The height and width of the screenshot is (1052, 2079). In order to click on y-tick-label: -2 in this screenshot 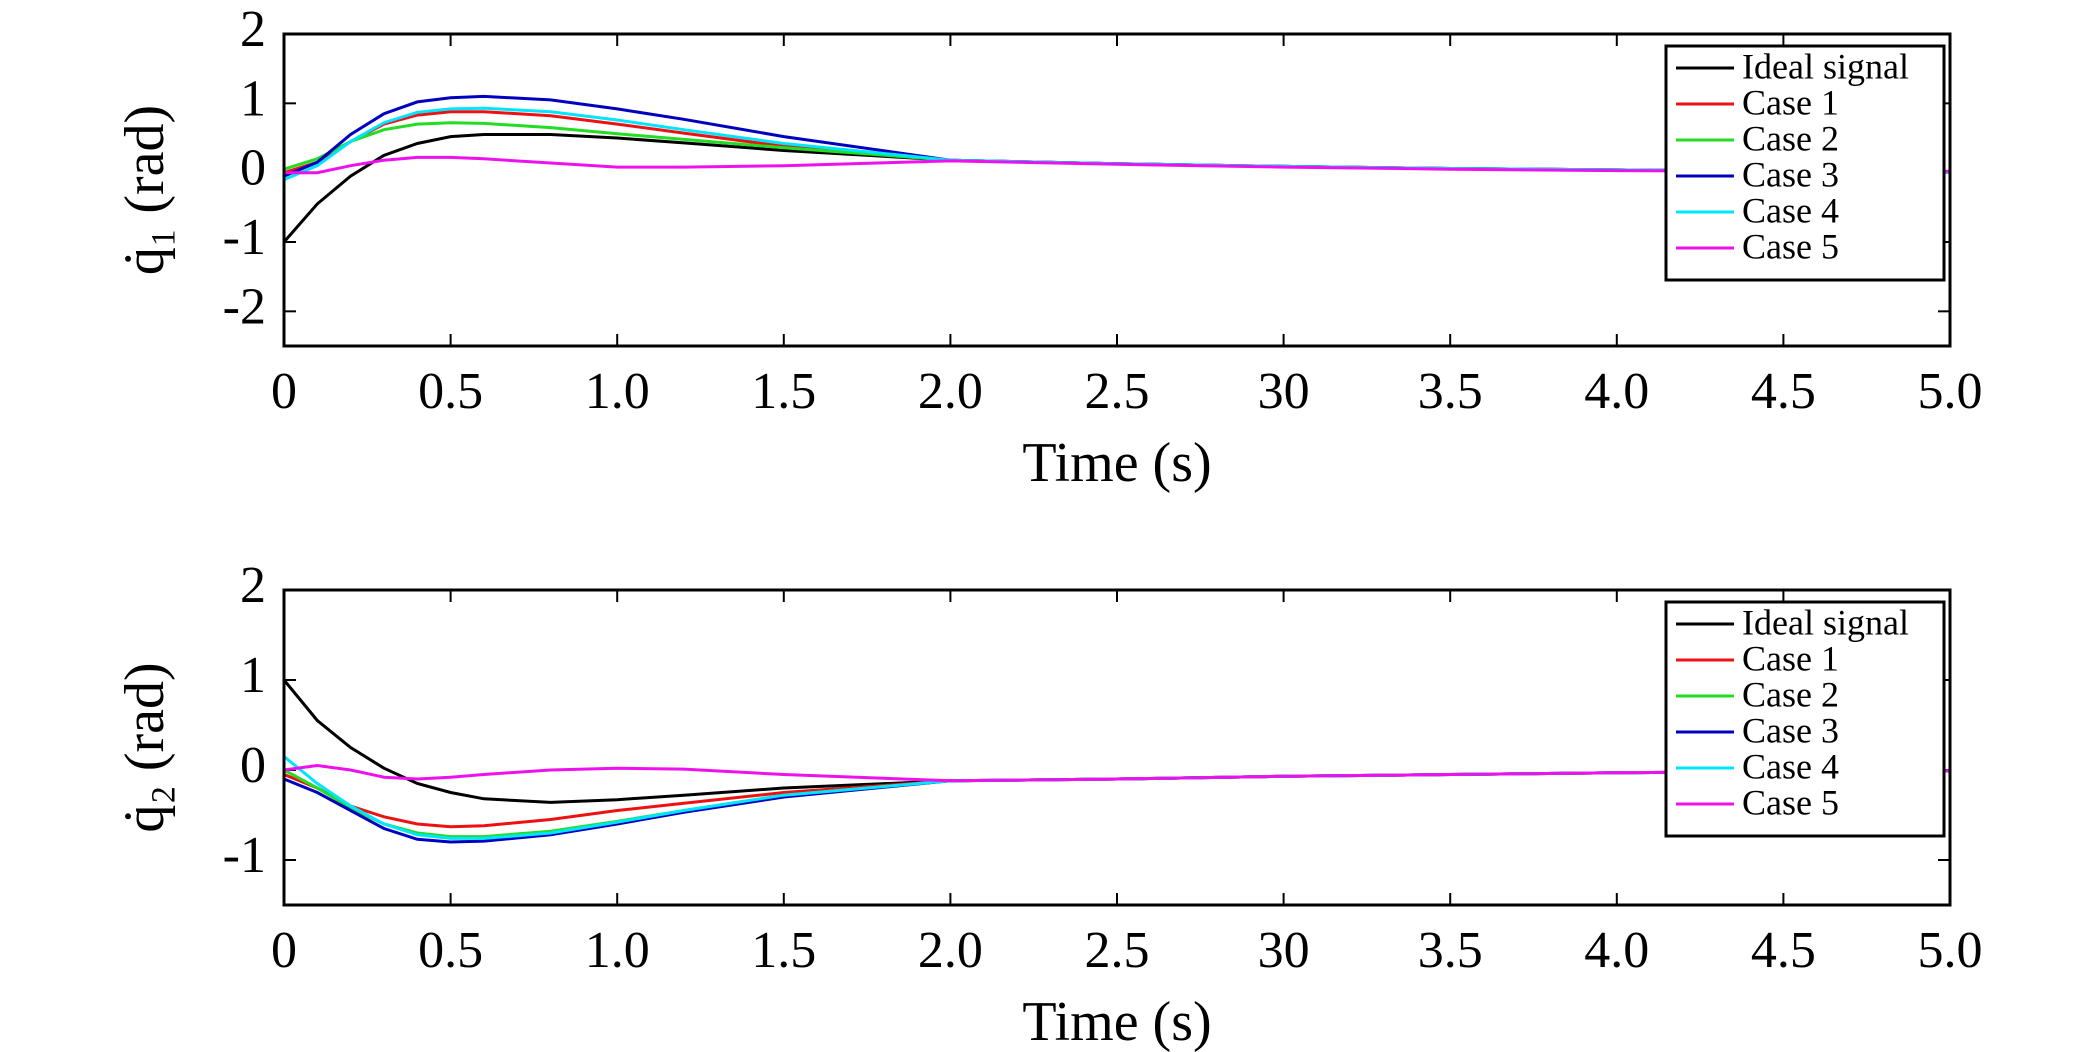, I will do `click(244, 306)`.